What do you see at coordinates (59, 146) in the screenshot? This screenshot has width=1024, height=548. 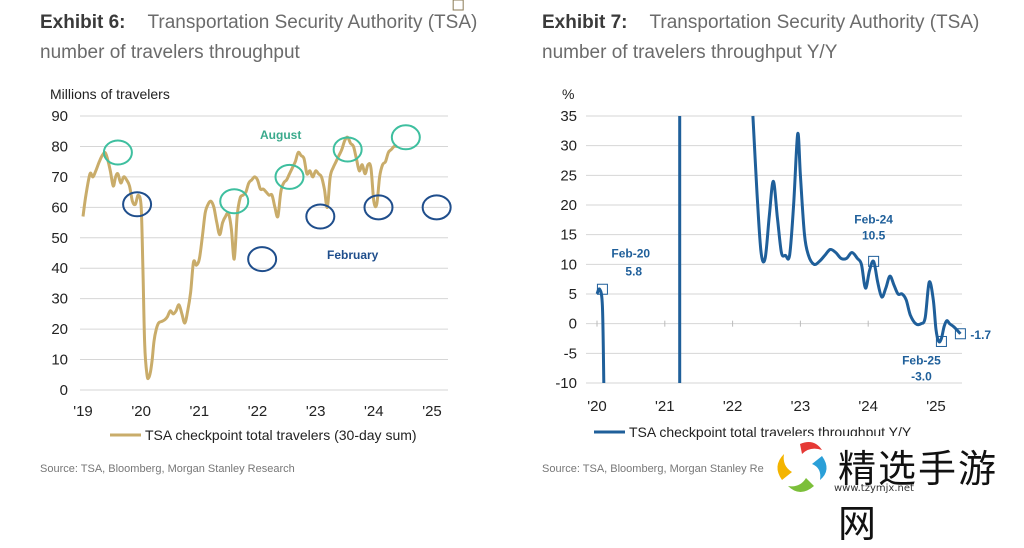 I see `y-tick-label: 80` at bounding box center [59, 146].